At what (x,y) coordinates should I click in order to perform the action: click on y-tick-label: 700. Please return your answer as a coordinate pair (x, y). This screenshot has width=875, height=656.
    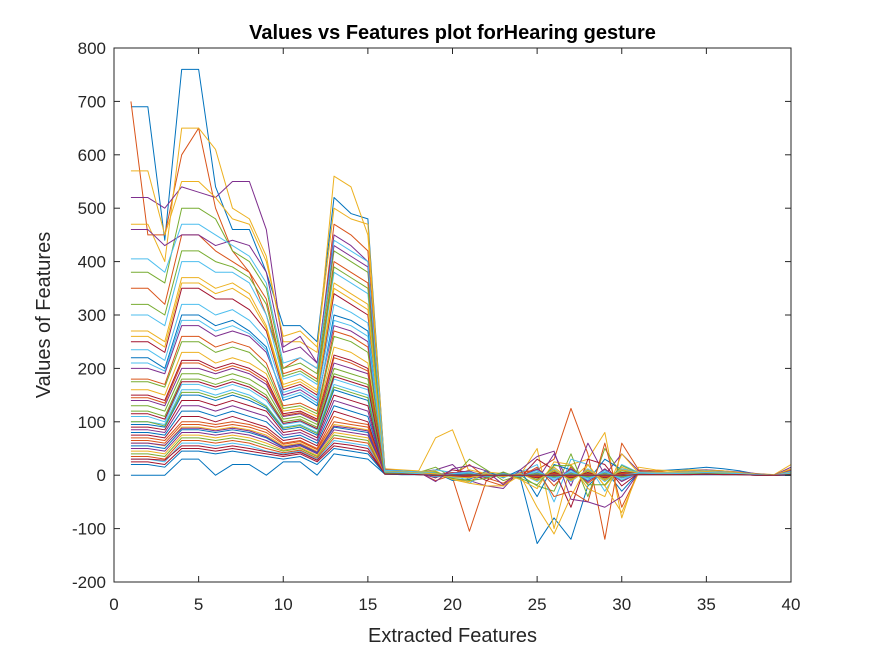
    Looking at the image, I should click on (92, 101).